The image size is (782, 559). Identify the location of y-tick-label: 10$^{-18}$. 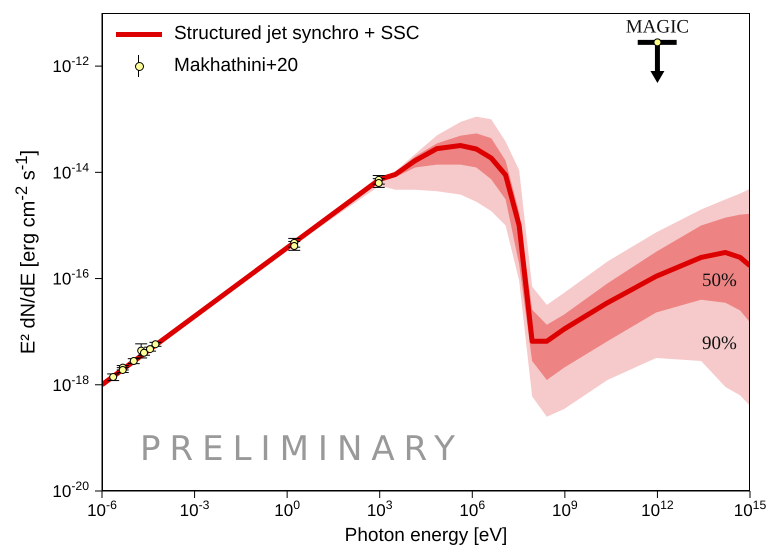
(71, 383).